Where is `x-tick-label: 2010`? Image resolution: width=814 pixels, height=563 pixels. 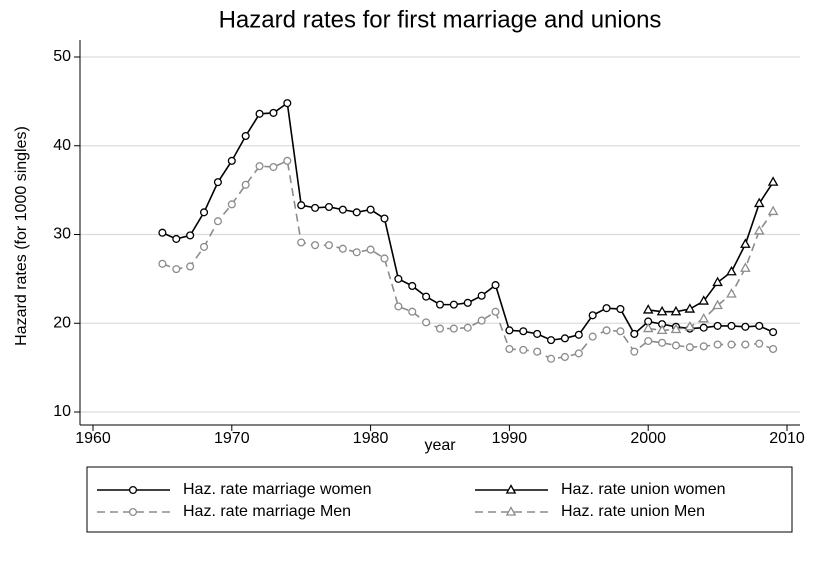
x-tick-label: 2010 is located at coordinates (787, 438).